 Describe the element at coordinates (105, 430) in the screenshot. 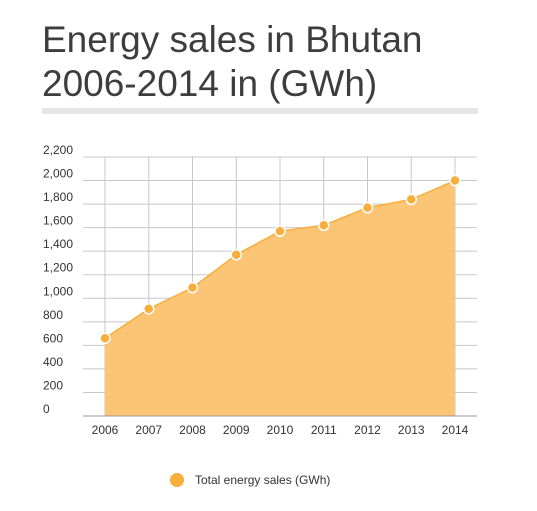

I see `x-tick-label: 2006` at that location.